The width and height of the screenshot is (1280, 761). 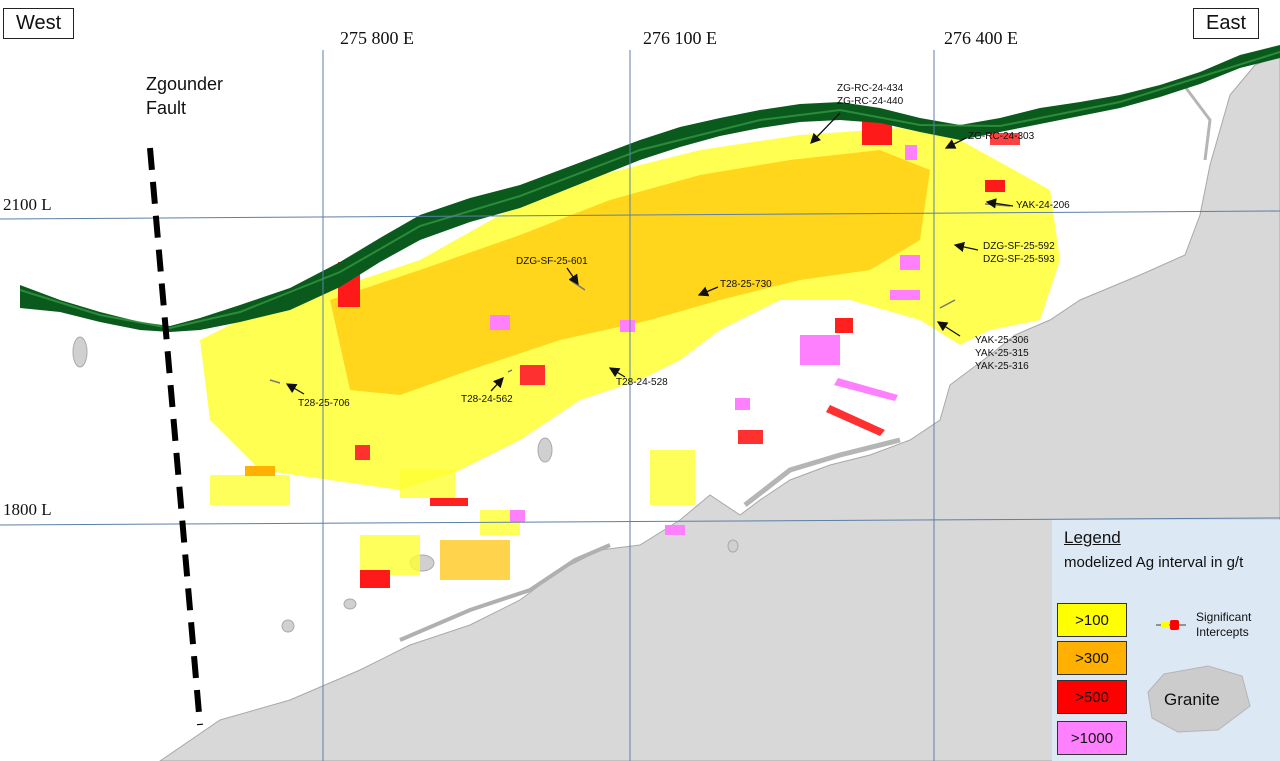 I want to click on drillhole-label-t28-24-528: T28-24-528, so click(x=642, y=382).